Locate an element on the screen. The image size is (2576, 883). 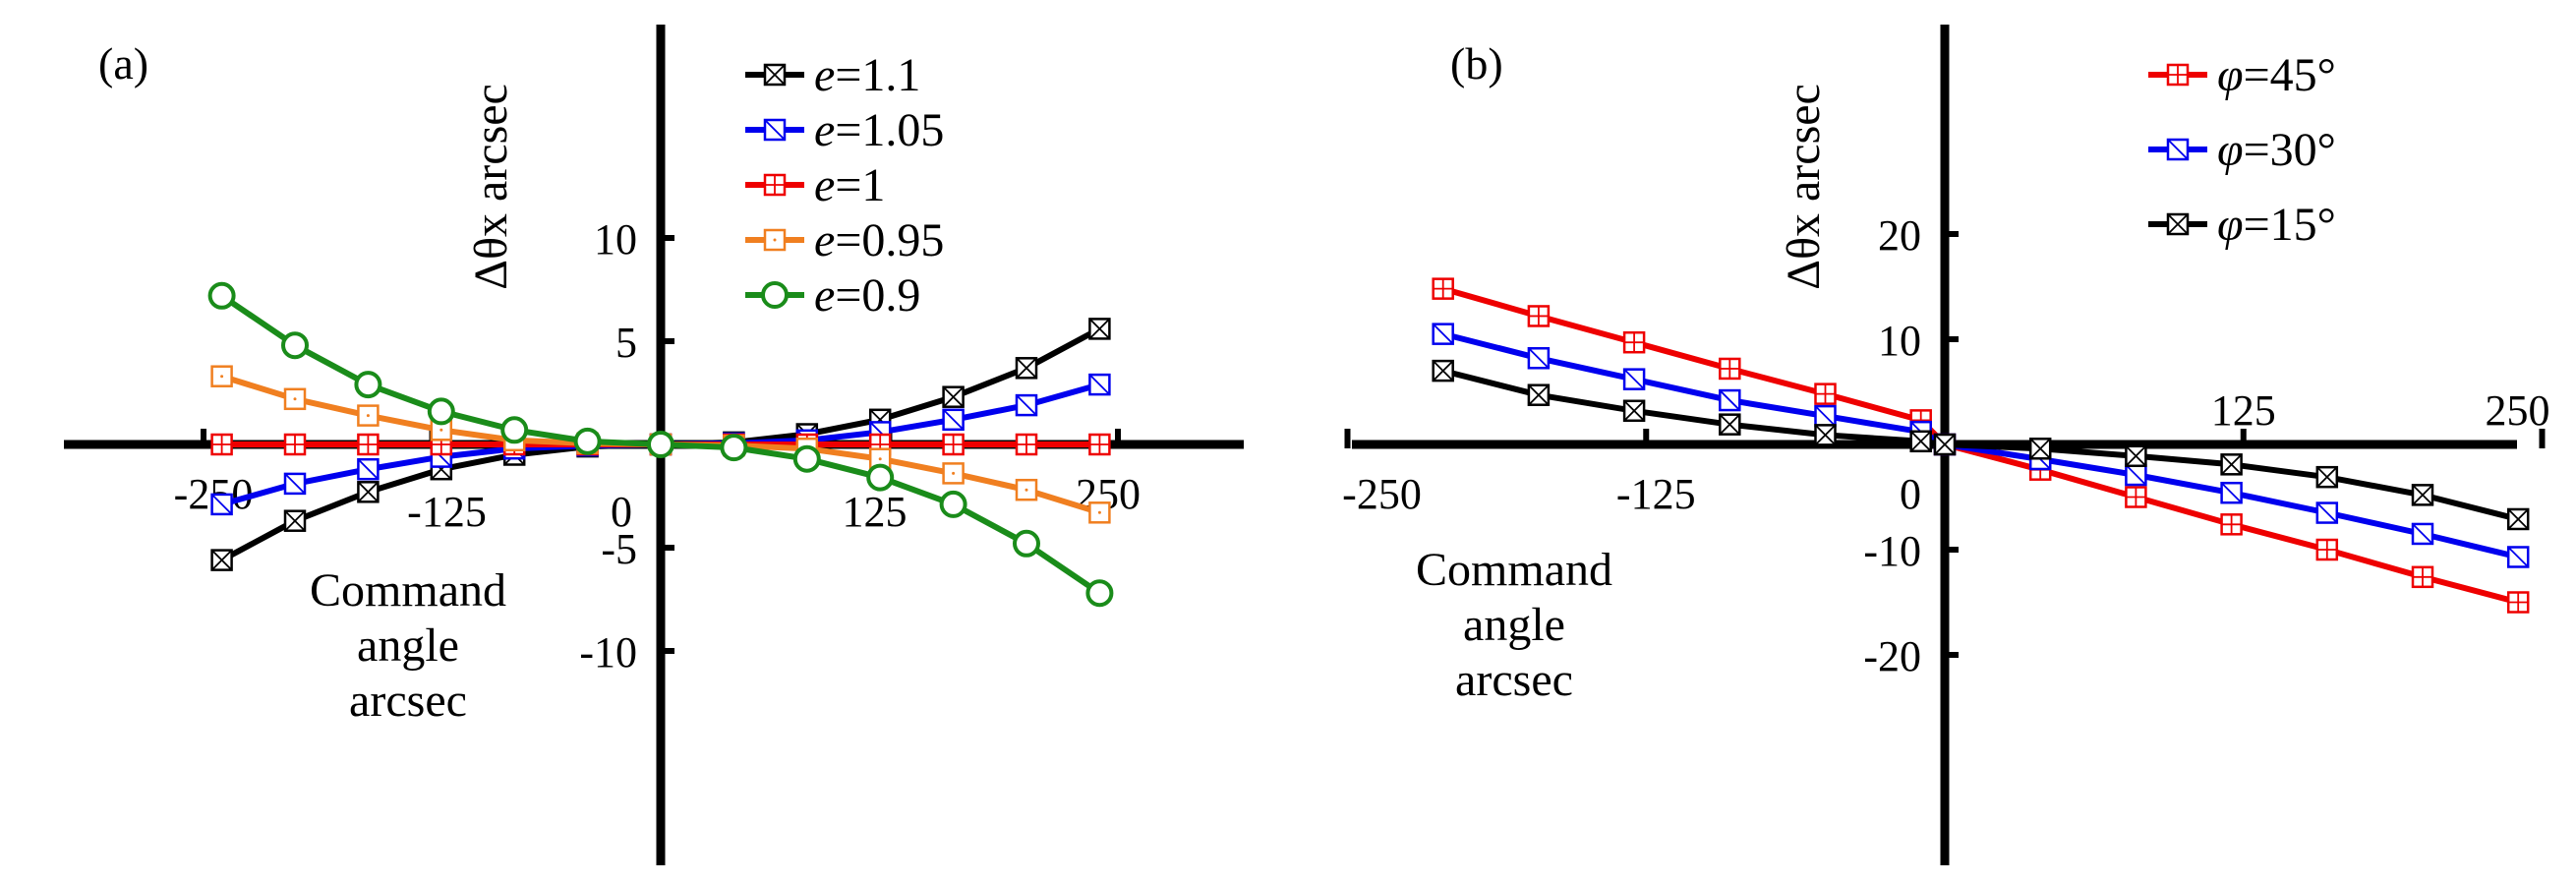
panel-b-legend: φ=45° φ=30° φ=15° is located at coordinates (2242, 150).